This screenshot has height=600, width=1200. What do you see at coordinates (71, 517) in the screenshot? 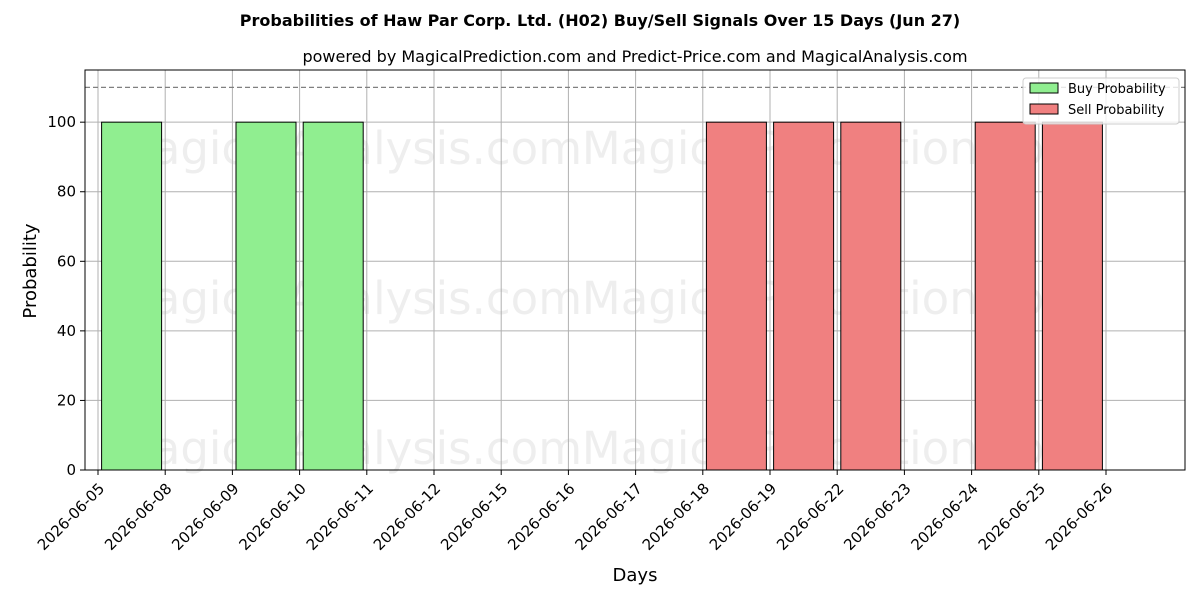
I see `x-tick-label: 2026-06-05` at bounding box center [71, 517].